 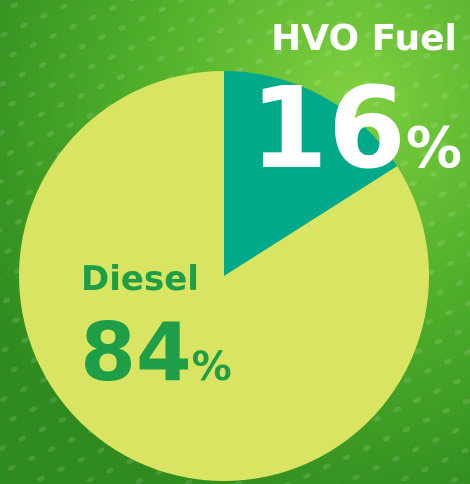 I want to click on slice-value-label: 84%, so click(x=155, y=352).